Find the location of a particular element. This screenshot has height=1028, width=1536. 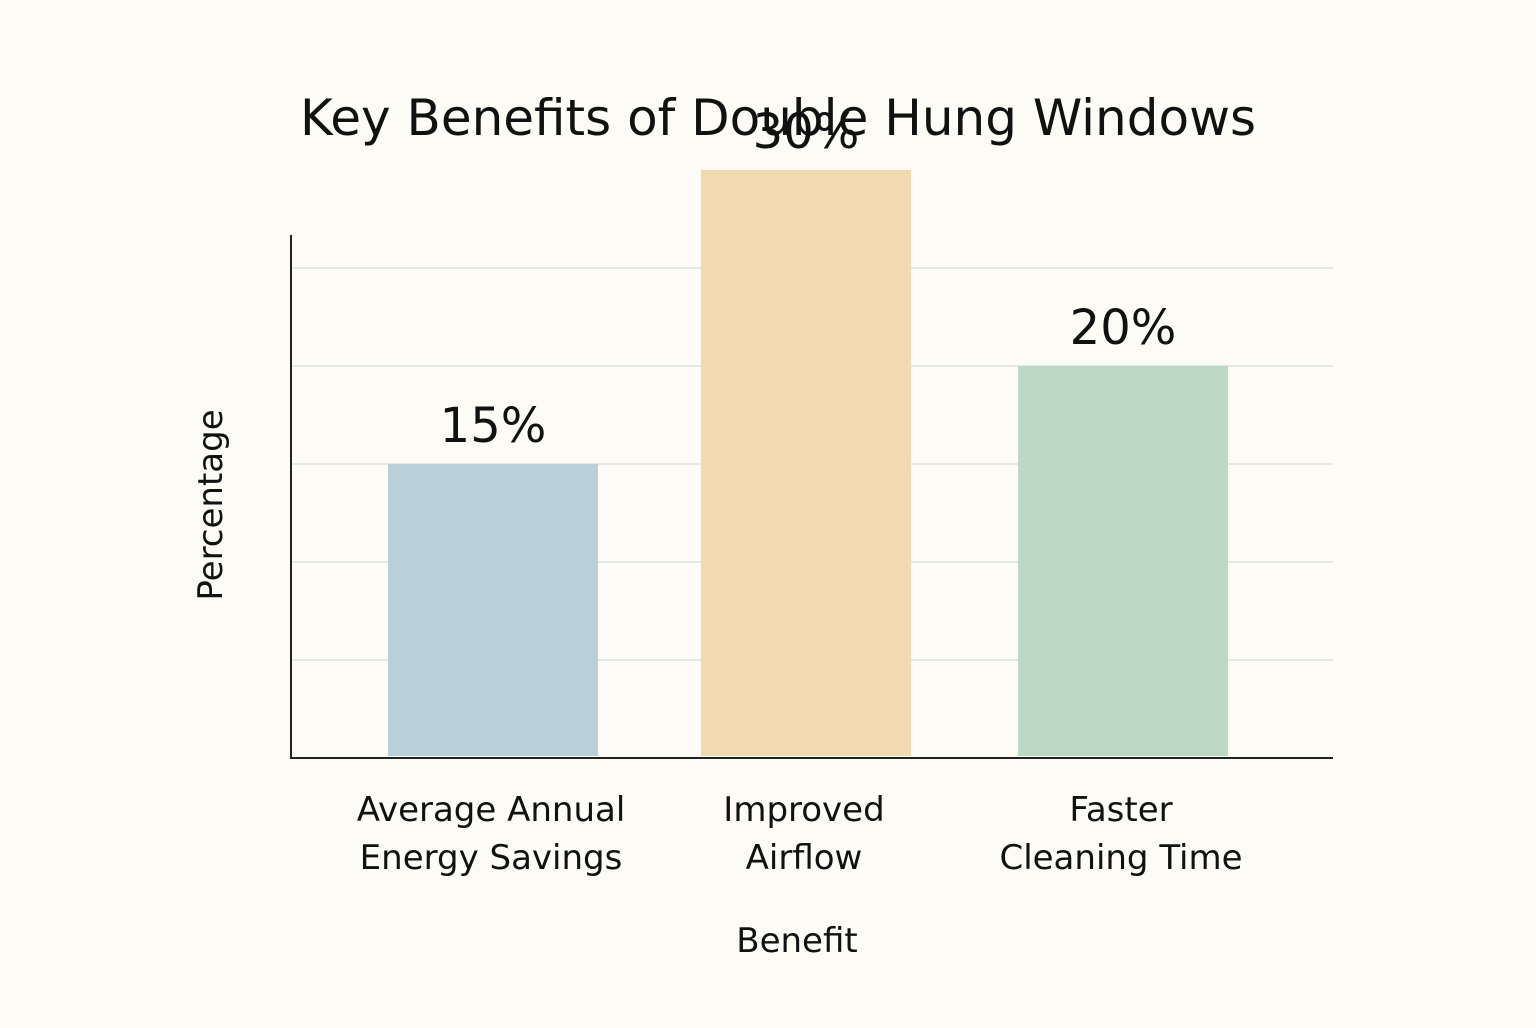

y-axis-label: Percentage is located at coordinates (211, 504).